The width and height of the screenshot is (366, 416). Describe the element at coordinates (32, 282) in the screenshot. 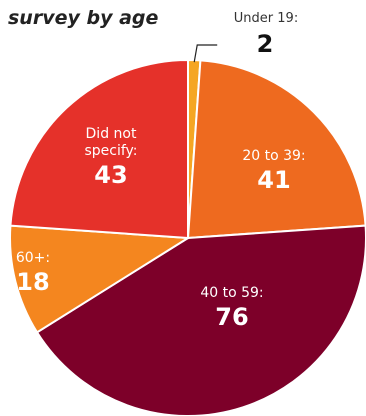

I see `slice-value-60: 18` at that location.